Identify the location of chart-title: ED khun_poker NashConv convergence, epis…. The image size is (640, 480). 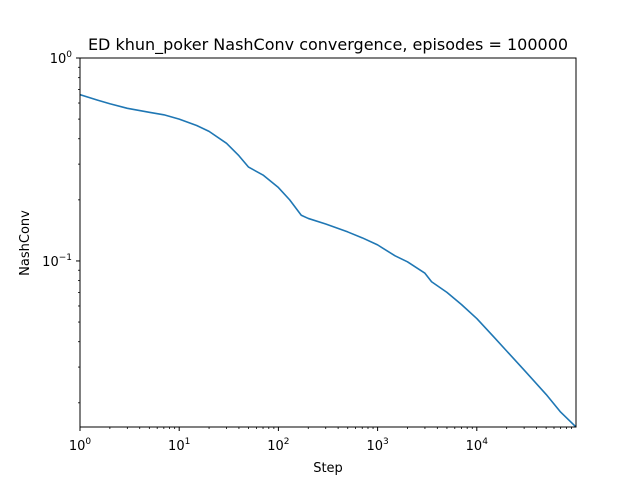
(328, 45).